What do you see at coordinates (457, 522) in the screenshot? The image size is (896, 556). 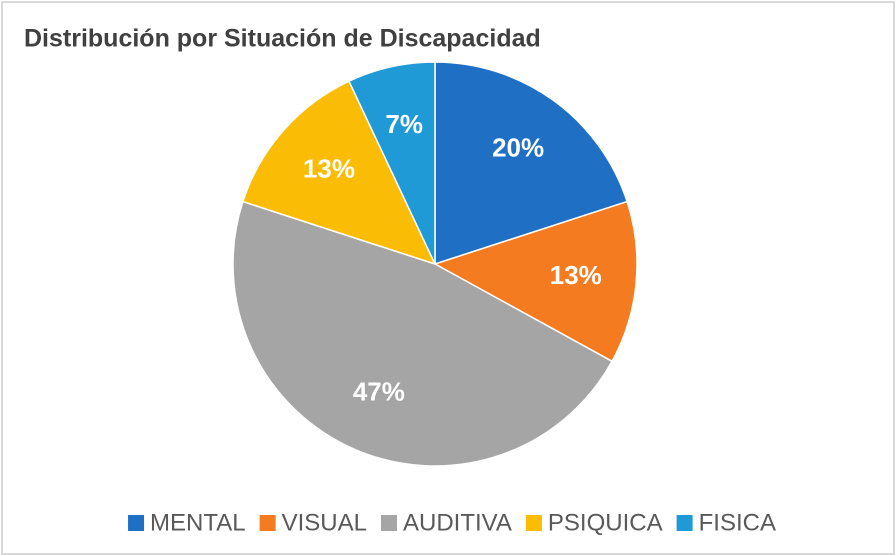 I see `legend-label: AUDITIVA` at bounding box center [457, 522].